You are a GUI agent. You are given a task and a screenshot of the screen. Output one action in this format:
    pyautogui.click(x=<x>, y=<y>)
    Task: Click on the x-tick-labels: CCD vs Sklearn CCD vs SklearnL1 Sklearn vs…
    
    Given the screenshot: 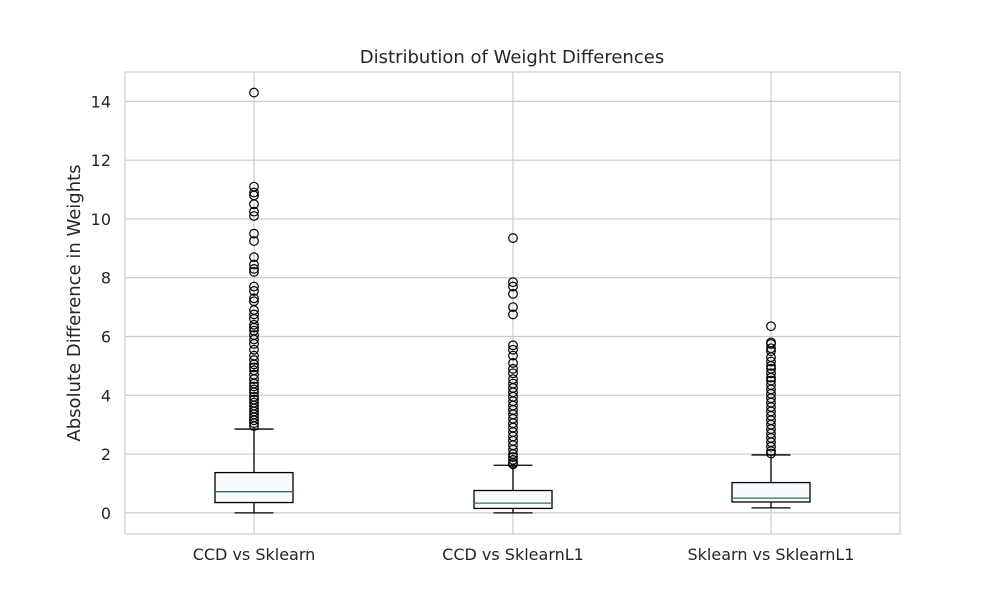 What is the action you would take?
    pyautogui.click(x=524, y=554)
    